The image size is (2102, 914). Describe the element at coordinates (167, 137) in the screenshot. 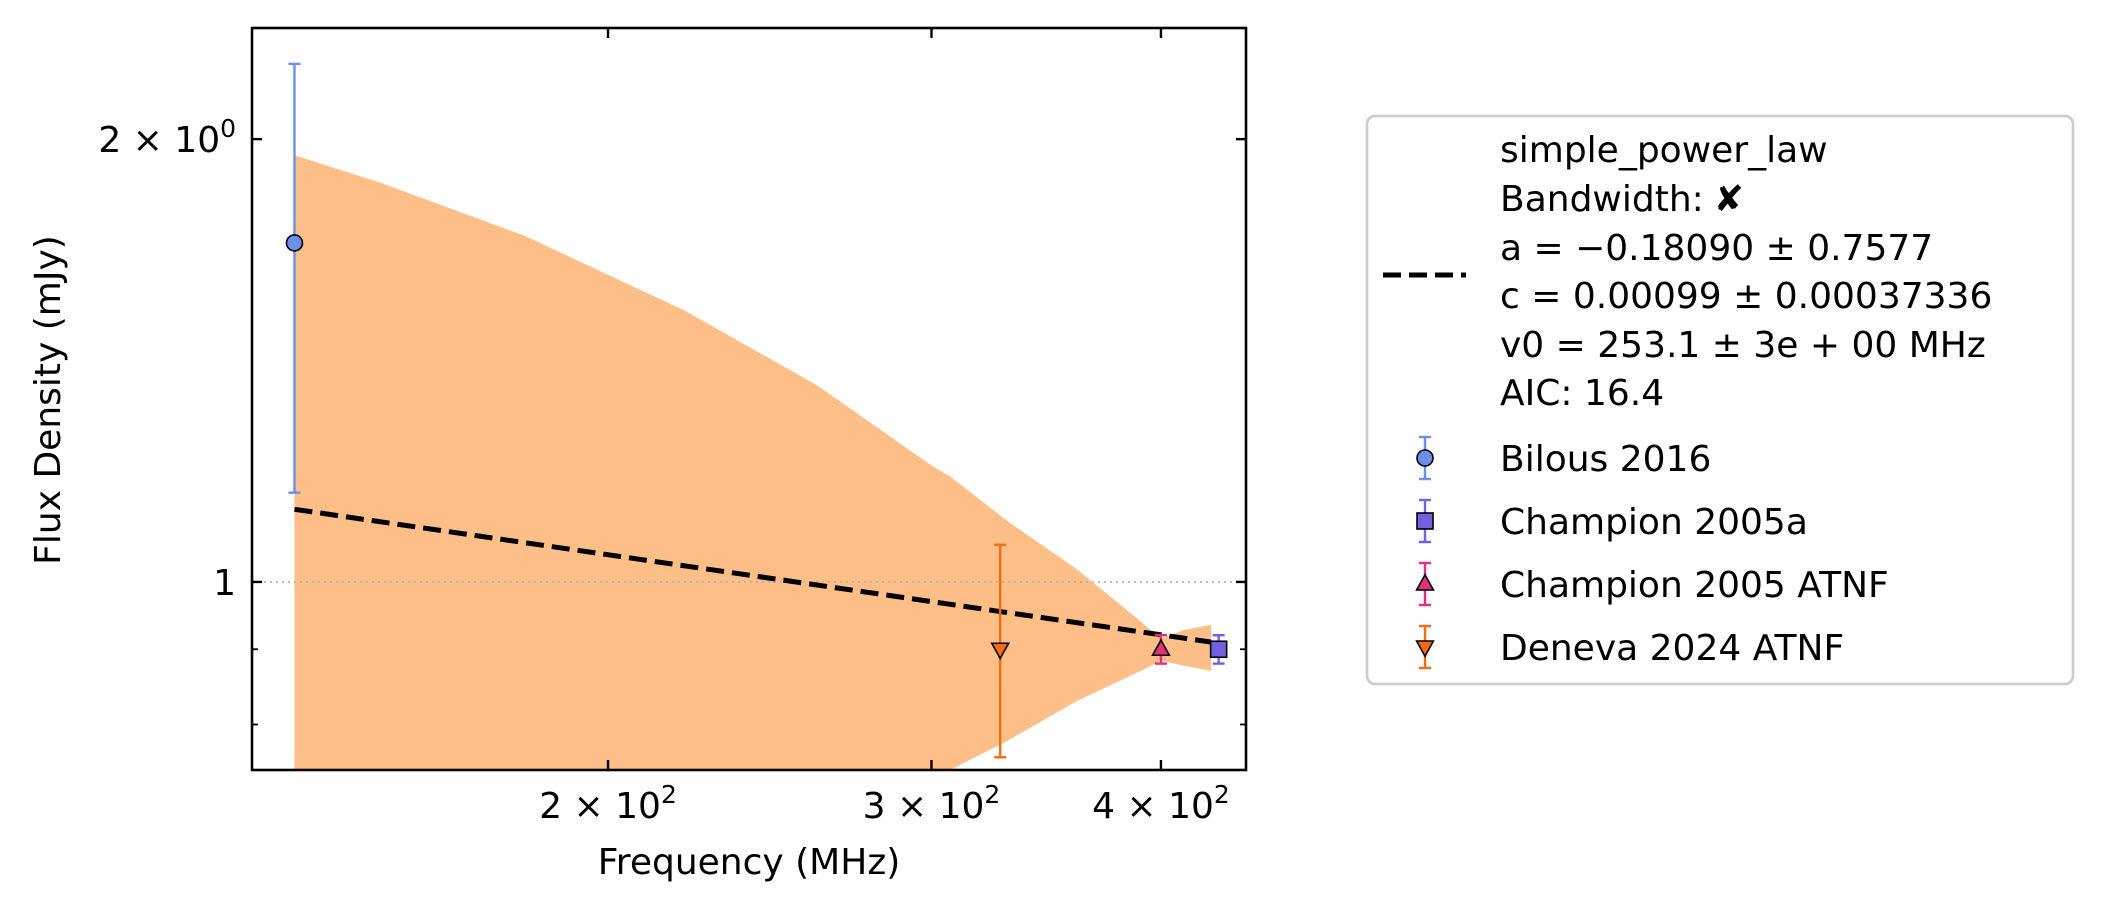

I see `y-tick-label: 2 × 100` at that location.